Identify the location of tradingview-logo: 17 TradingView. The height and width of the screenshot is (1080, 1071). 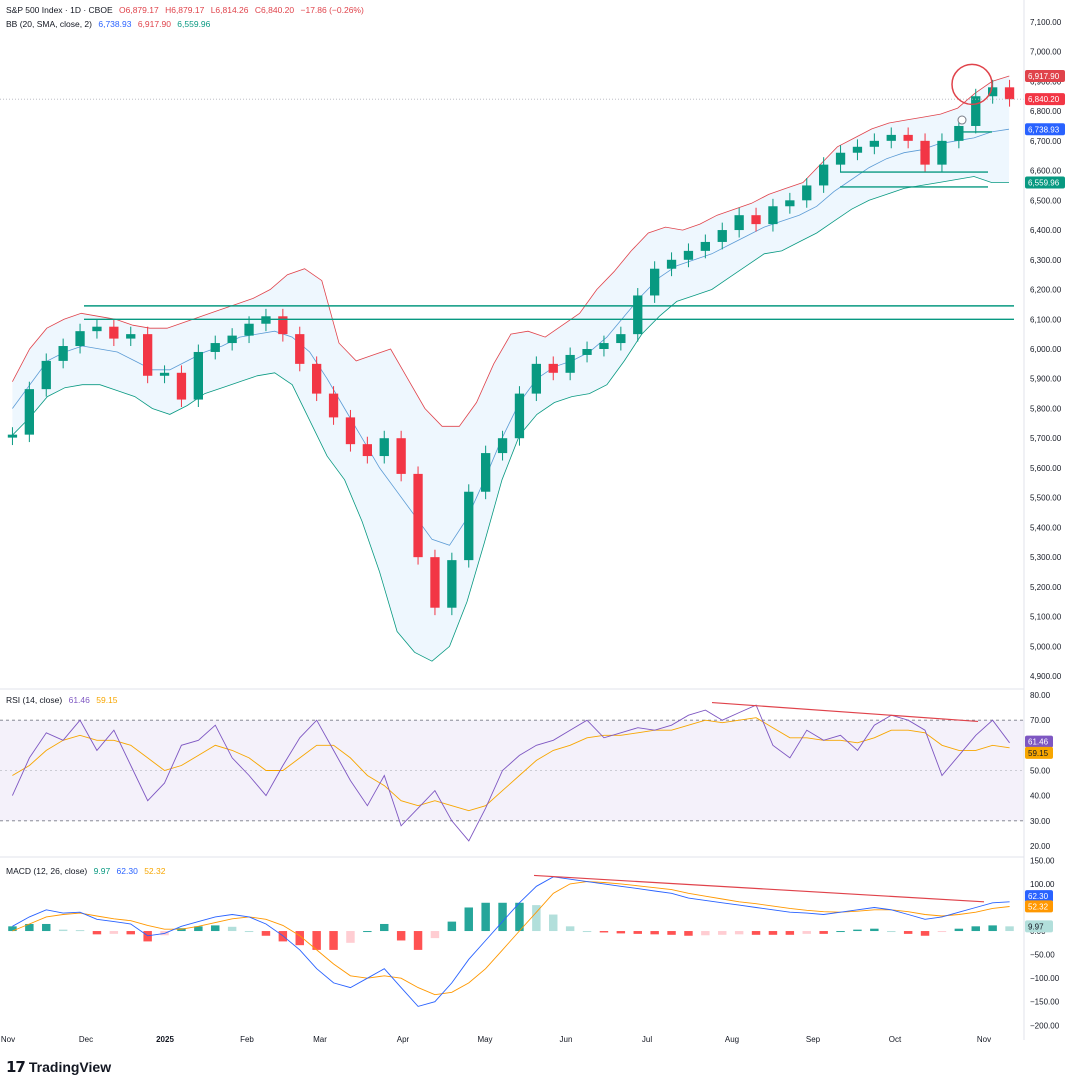
(58, 1067).